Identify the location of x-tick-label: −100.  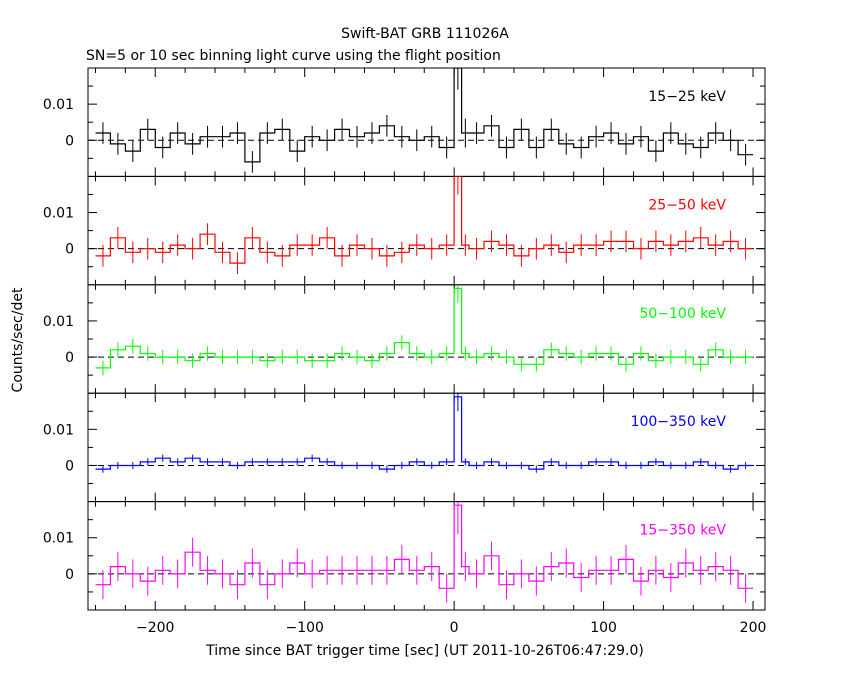
(304, 628).